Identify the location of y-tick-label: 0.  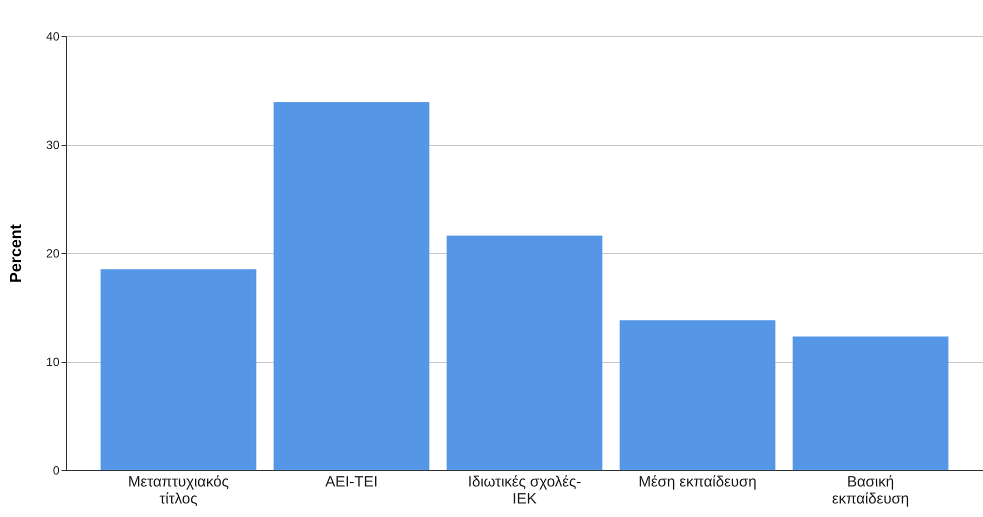
(56, 471).